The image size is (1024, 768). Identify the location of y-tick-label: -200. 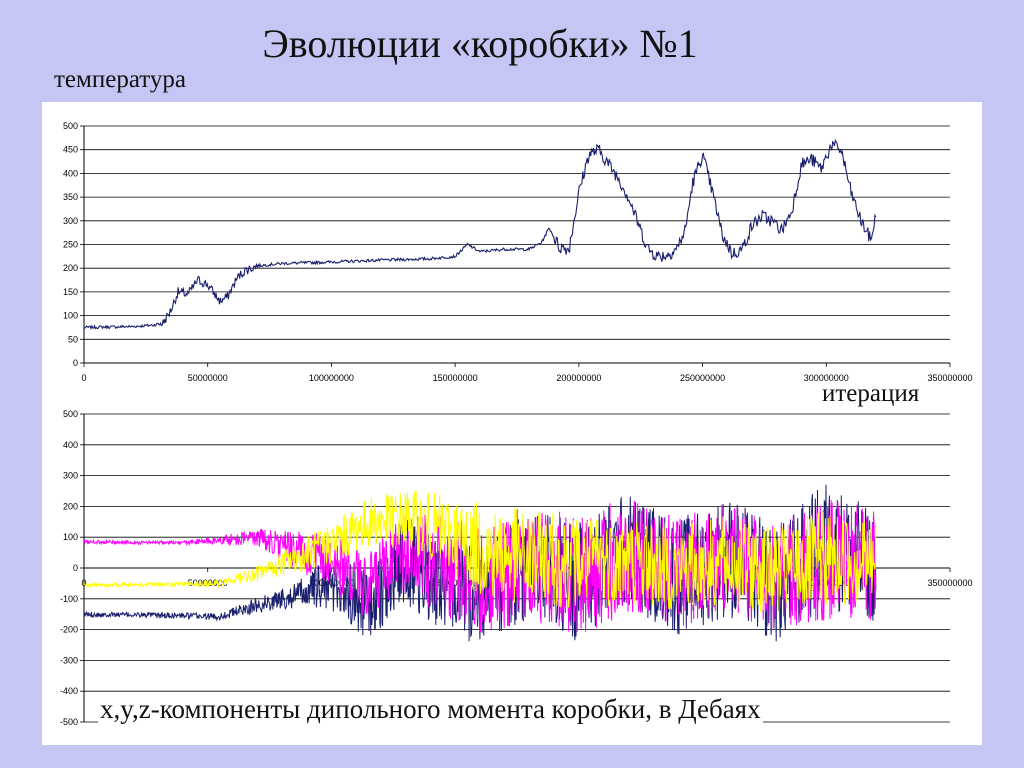
(69, 630).